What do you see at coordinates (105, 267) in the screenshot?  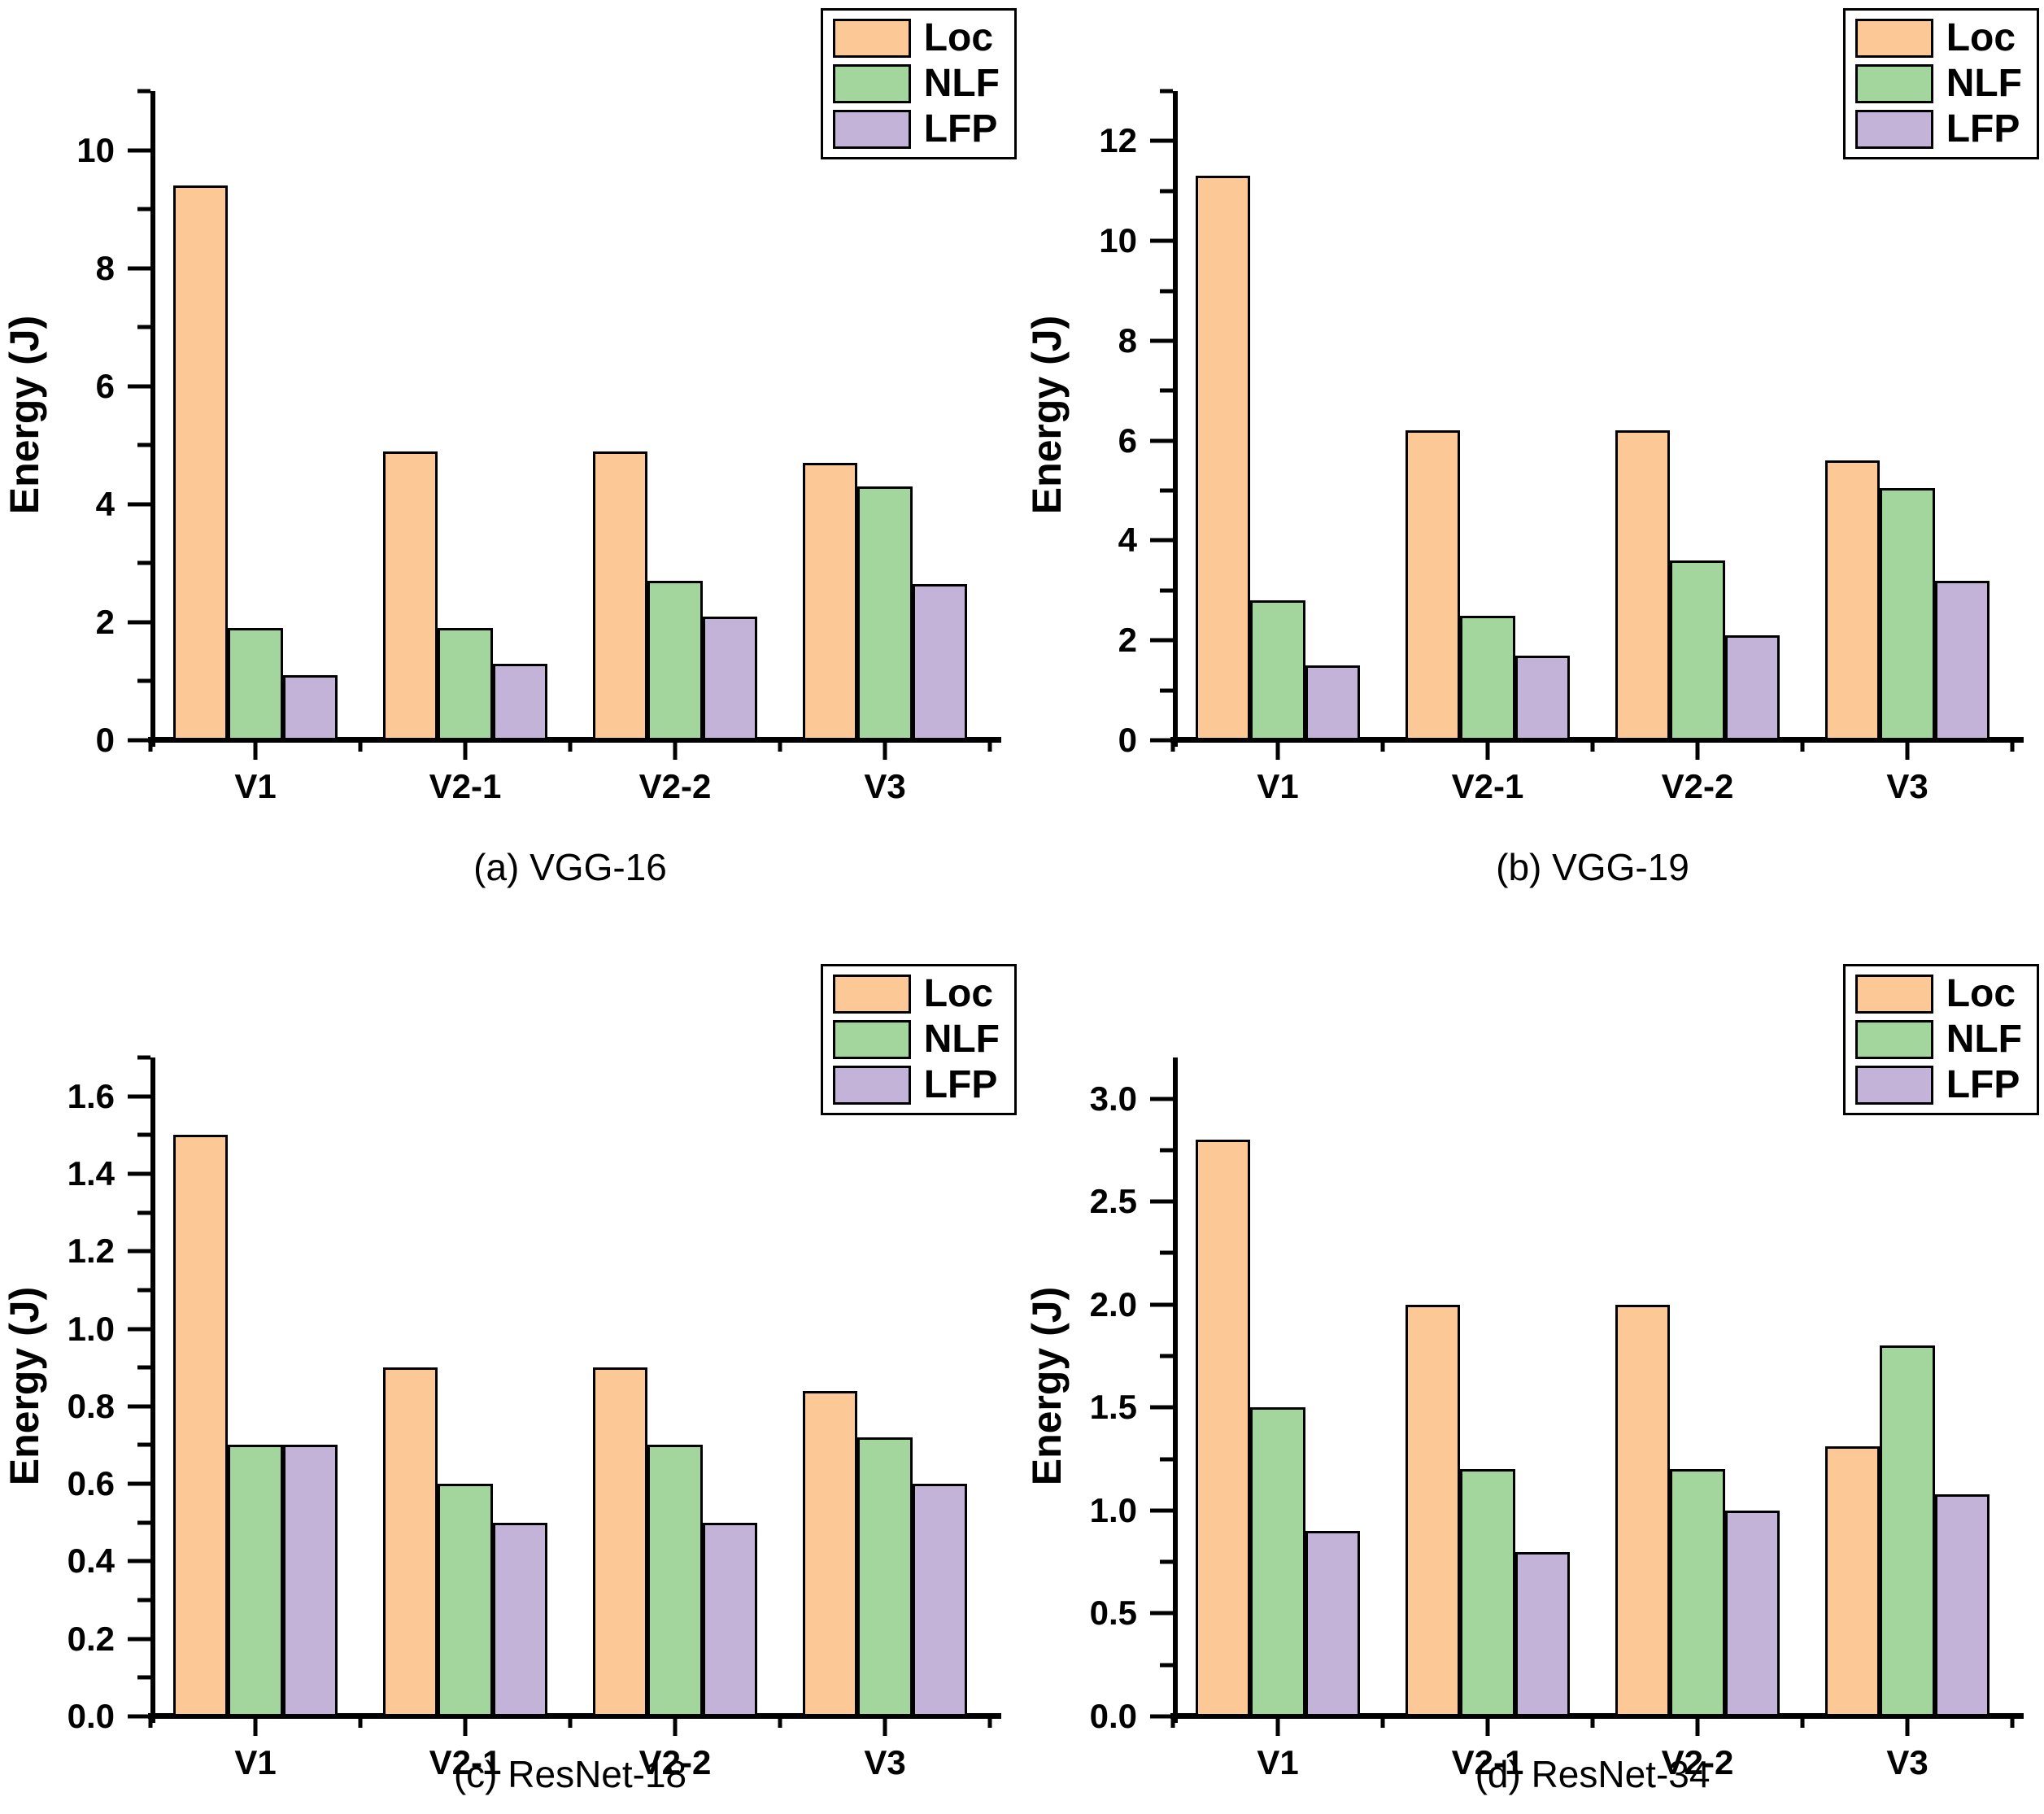 I see `y-tick-label: 8` at bounding box center [105, 267].